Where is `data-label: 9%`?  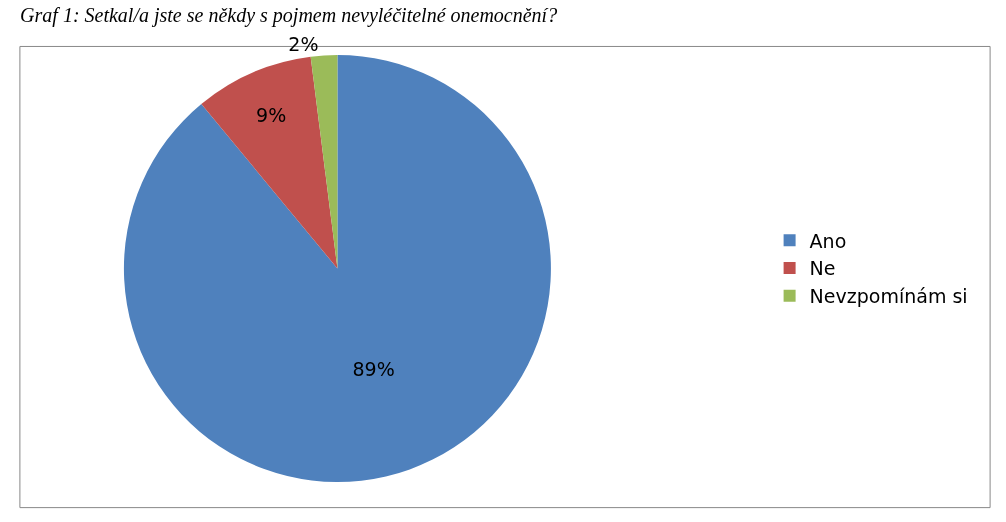 data-label: 9% is located at coordinates (271, 115).